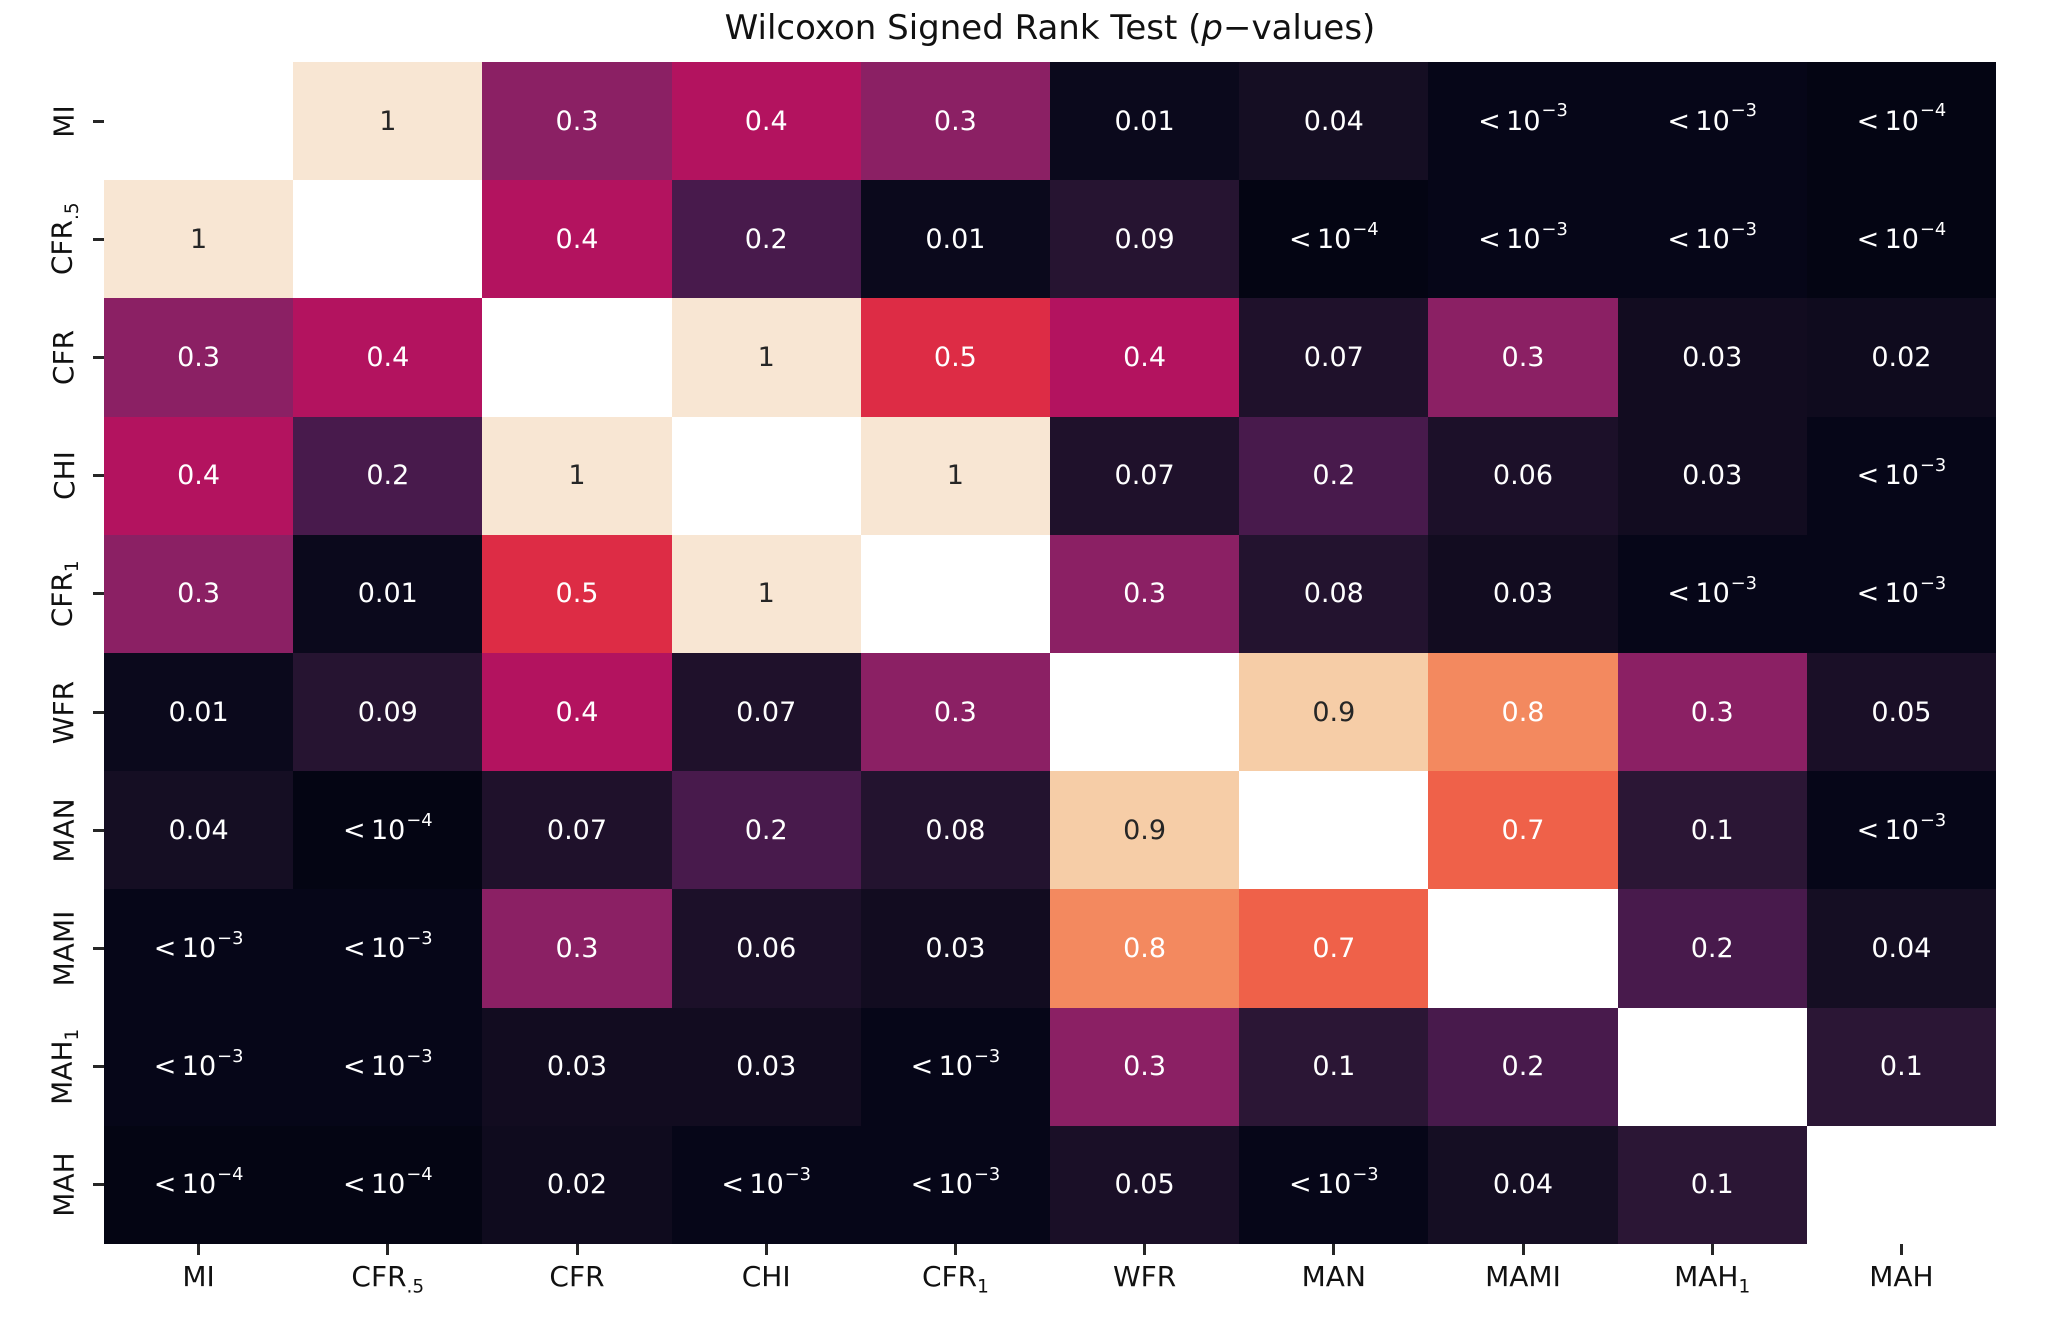 The width and height of the screenshot is (2056, 1323). I want to click on heatmap-cell-CFR1-CFR5: 0.01, so click(388, 593).